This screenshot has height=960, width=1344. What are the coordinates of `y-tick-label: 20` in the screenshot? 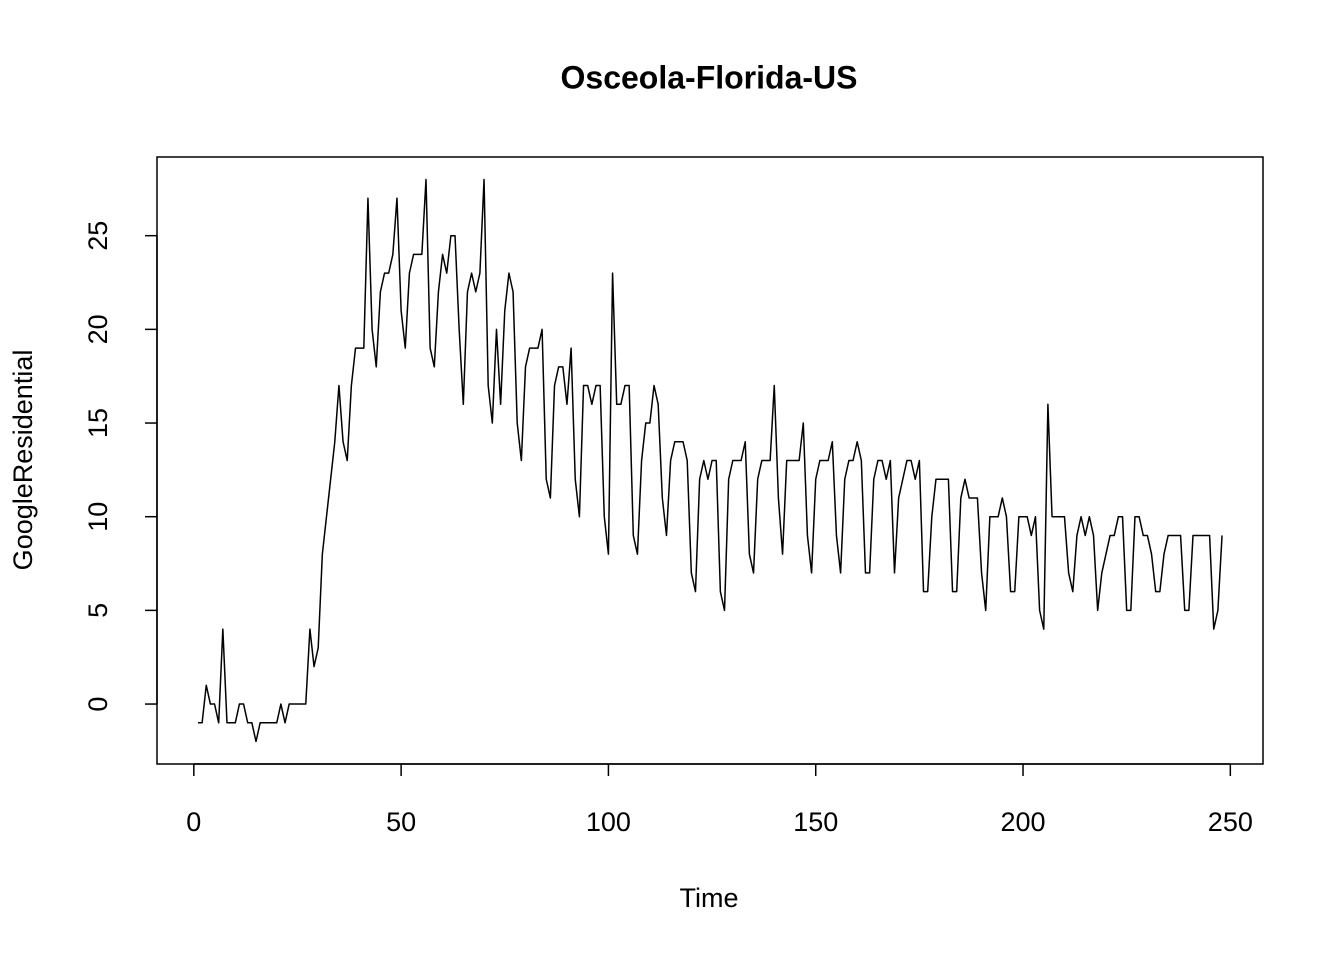 It's located at (98, 329).